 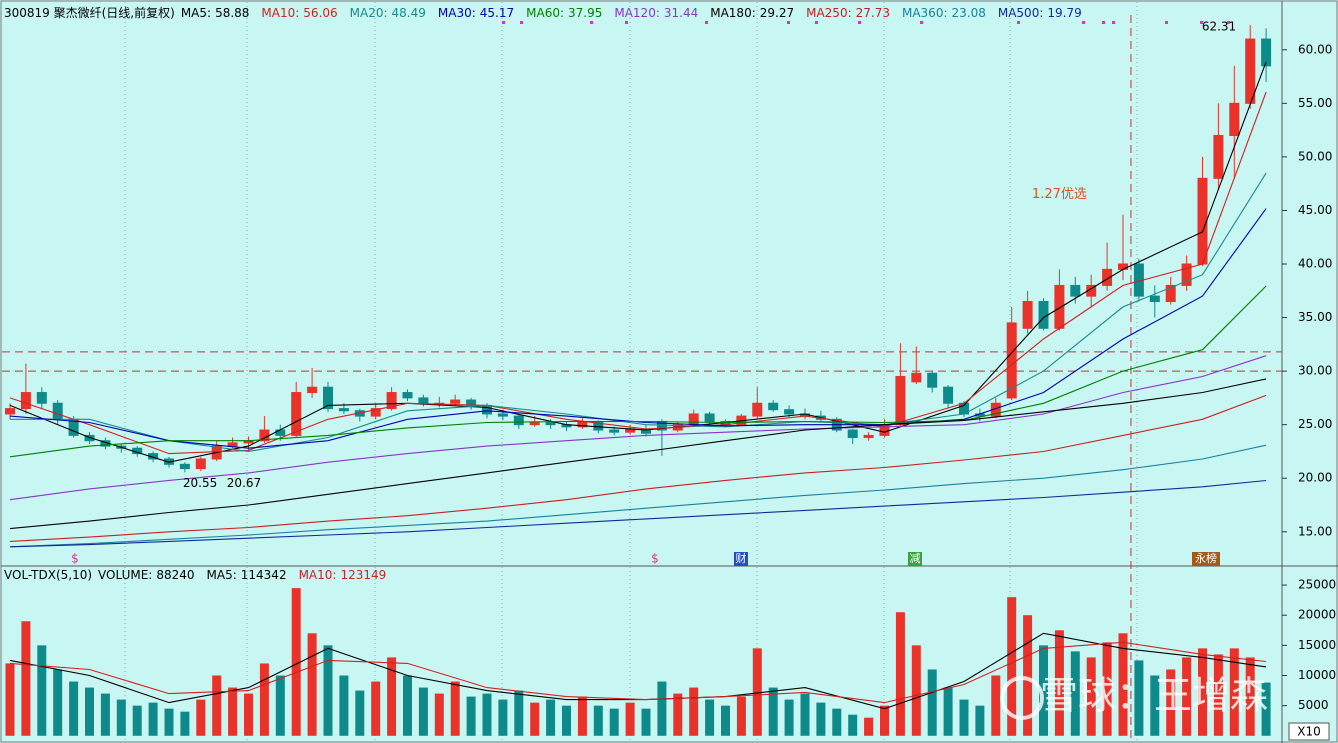 I want to click on watermark: 雪球：王增森, so click(x=1154, y=696).